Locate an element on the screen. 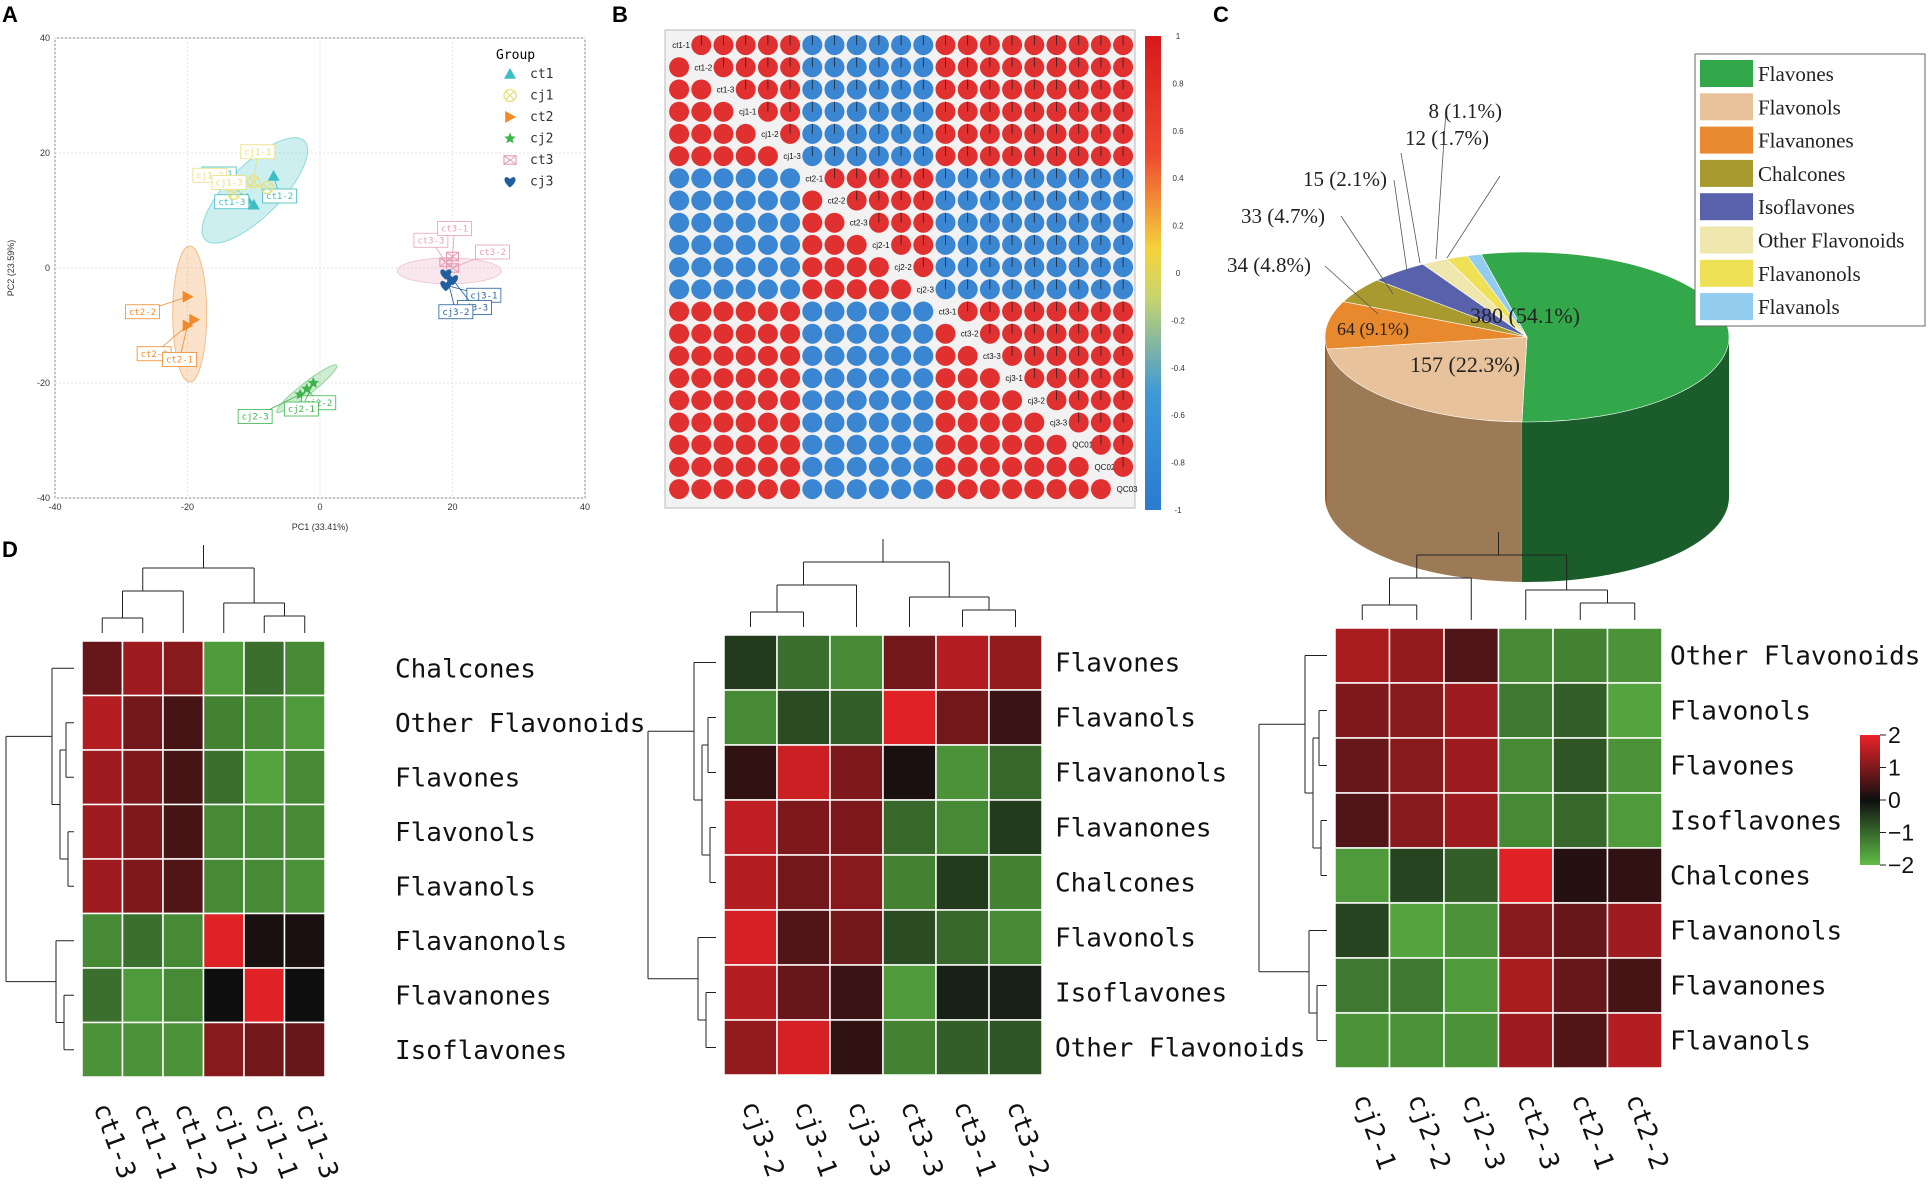  correlation-sample-label: ct3-1 is located at coordinates (948, 312).